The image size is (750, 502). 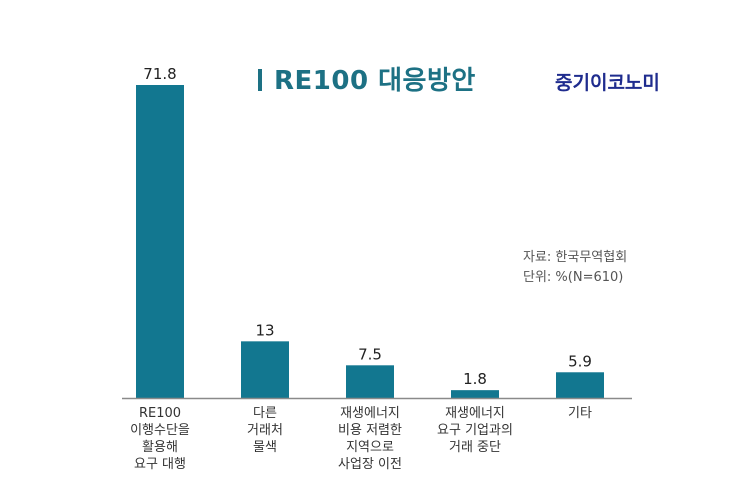 I want to click on category-label-4: 재생에너지 요구 기업과의 거래 중단, so click(x=475, y=430).